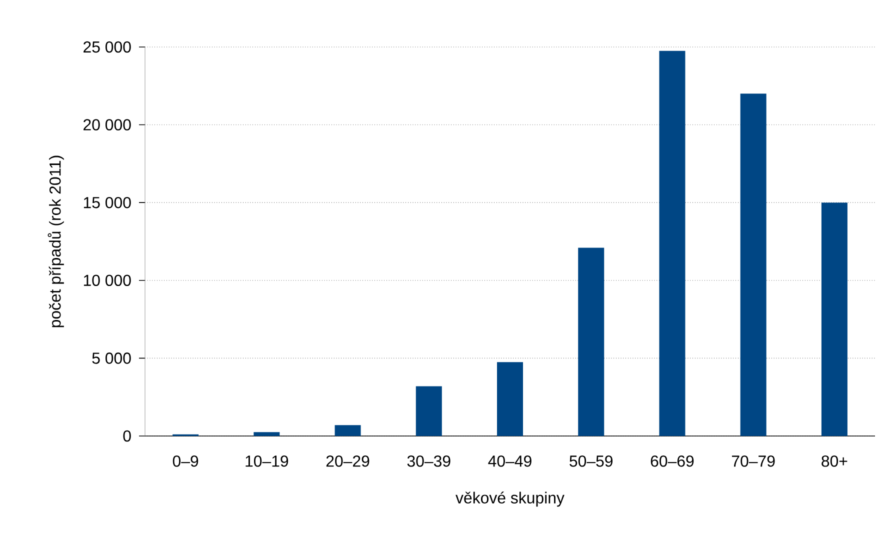 The height and width of the screenshot is (534, 880). I want to click on y-tick-label: 0, so click(127, 436).